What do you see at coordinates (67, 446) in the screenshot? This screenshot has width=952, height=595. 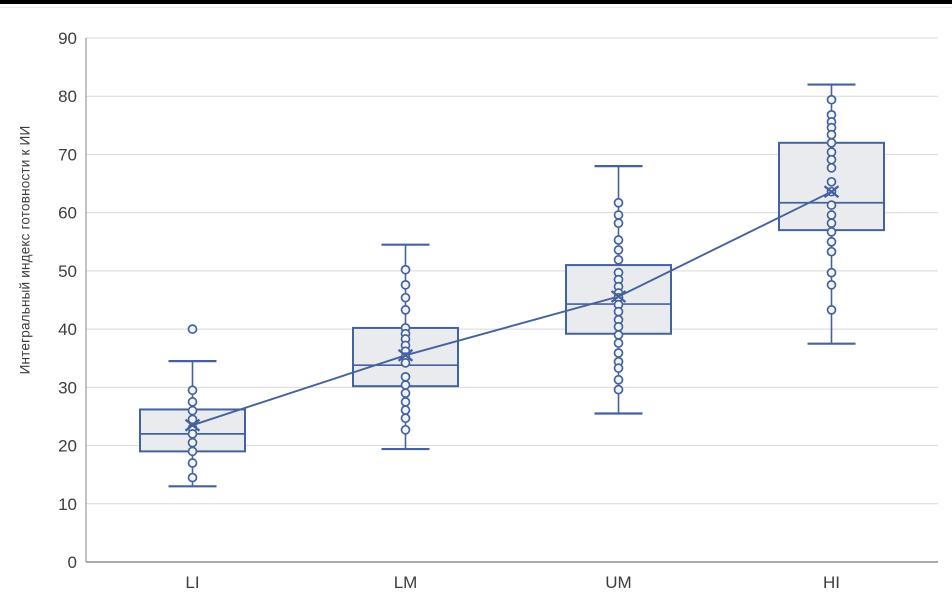 I see `y-tick-label-20: 20` at bounding box center [67, 446].